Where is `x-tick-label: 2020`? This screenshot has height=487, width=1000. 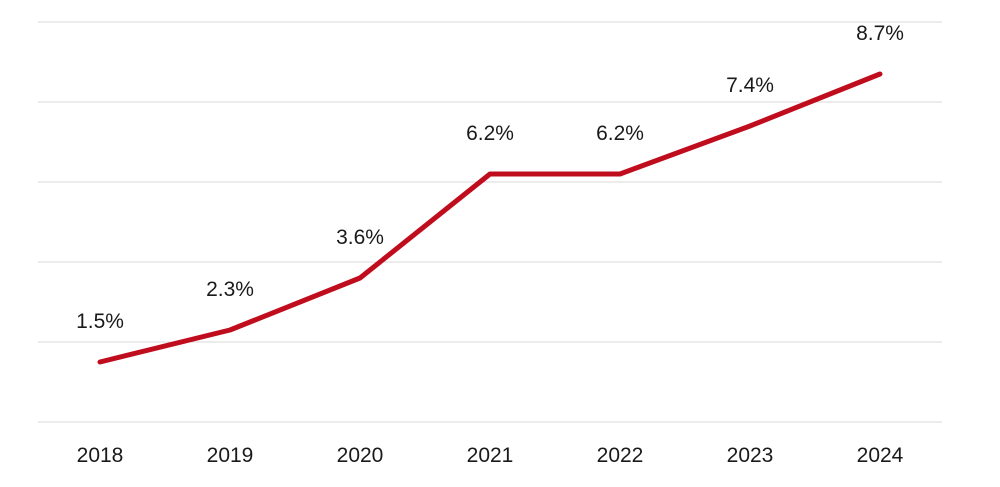 x-tick-label: 2020 is located at coordinates (360, 455).